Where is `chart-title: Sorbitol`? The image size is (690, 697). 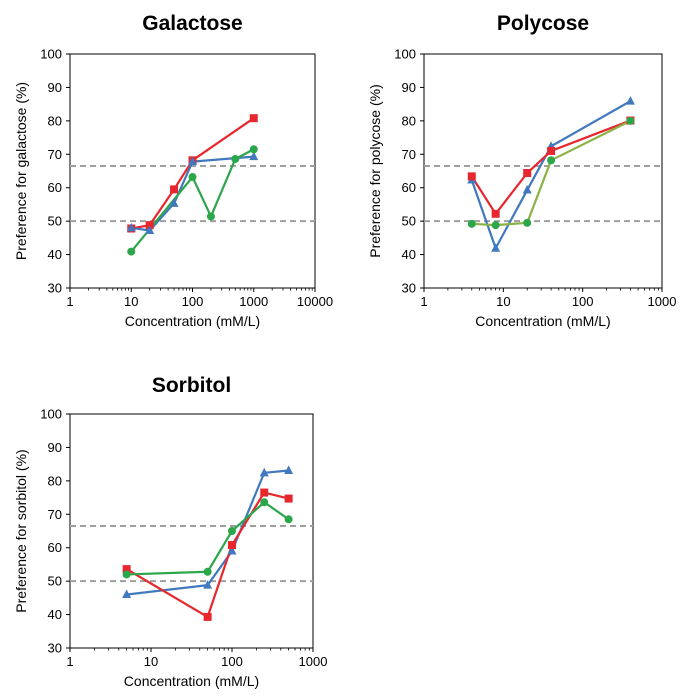
chart-title: Sorbitol is located at coordinates (191, 385).